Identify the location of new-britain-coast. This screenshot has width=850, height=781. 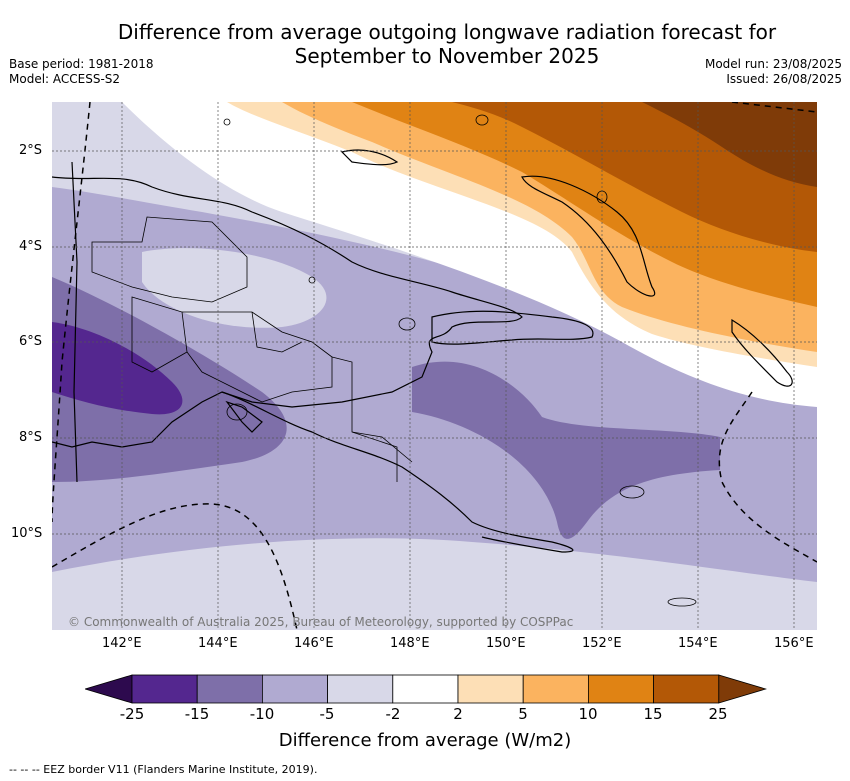
(512, 327).